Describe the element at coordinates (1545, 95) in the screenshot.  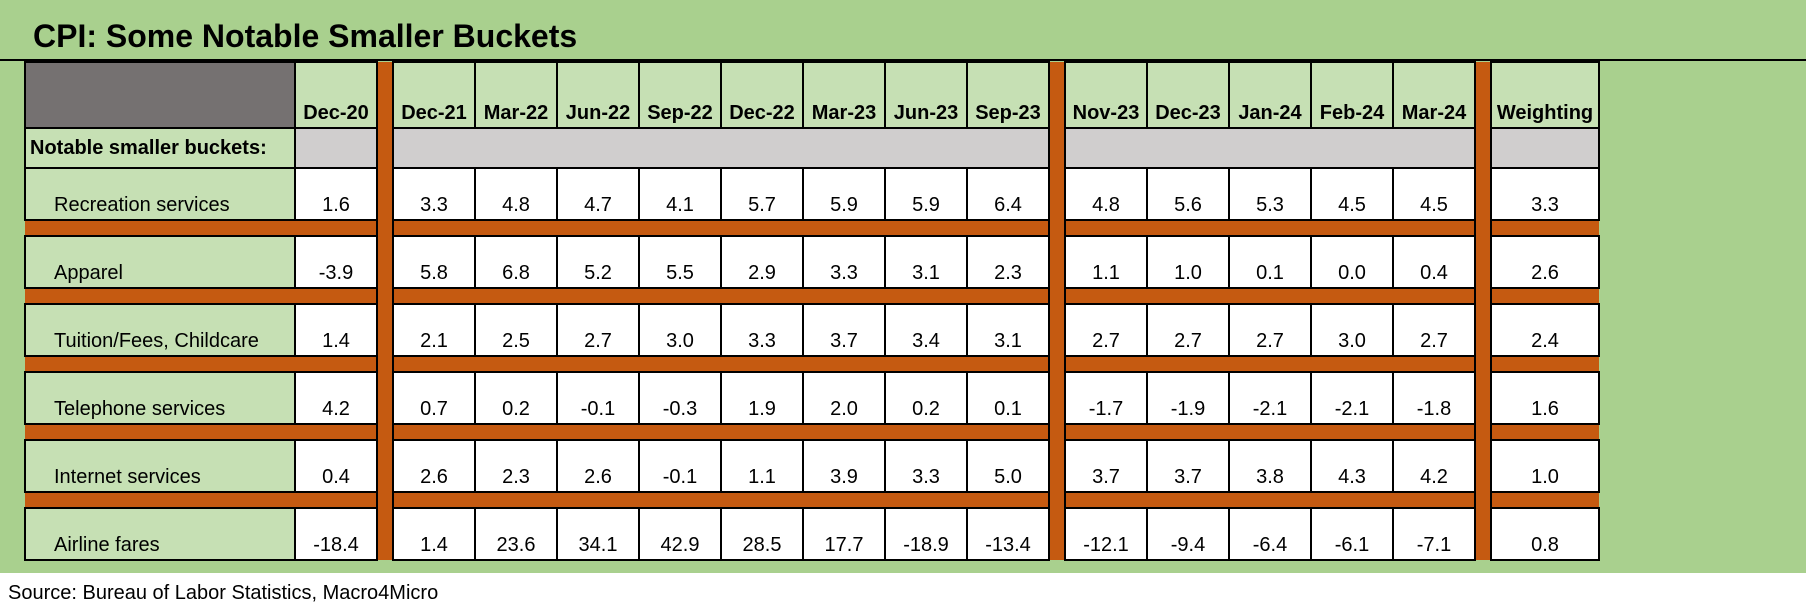
I see `column-header: Weighting` at that location.